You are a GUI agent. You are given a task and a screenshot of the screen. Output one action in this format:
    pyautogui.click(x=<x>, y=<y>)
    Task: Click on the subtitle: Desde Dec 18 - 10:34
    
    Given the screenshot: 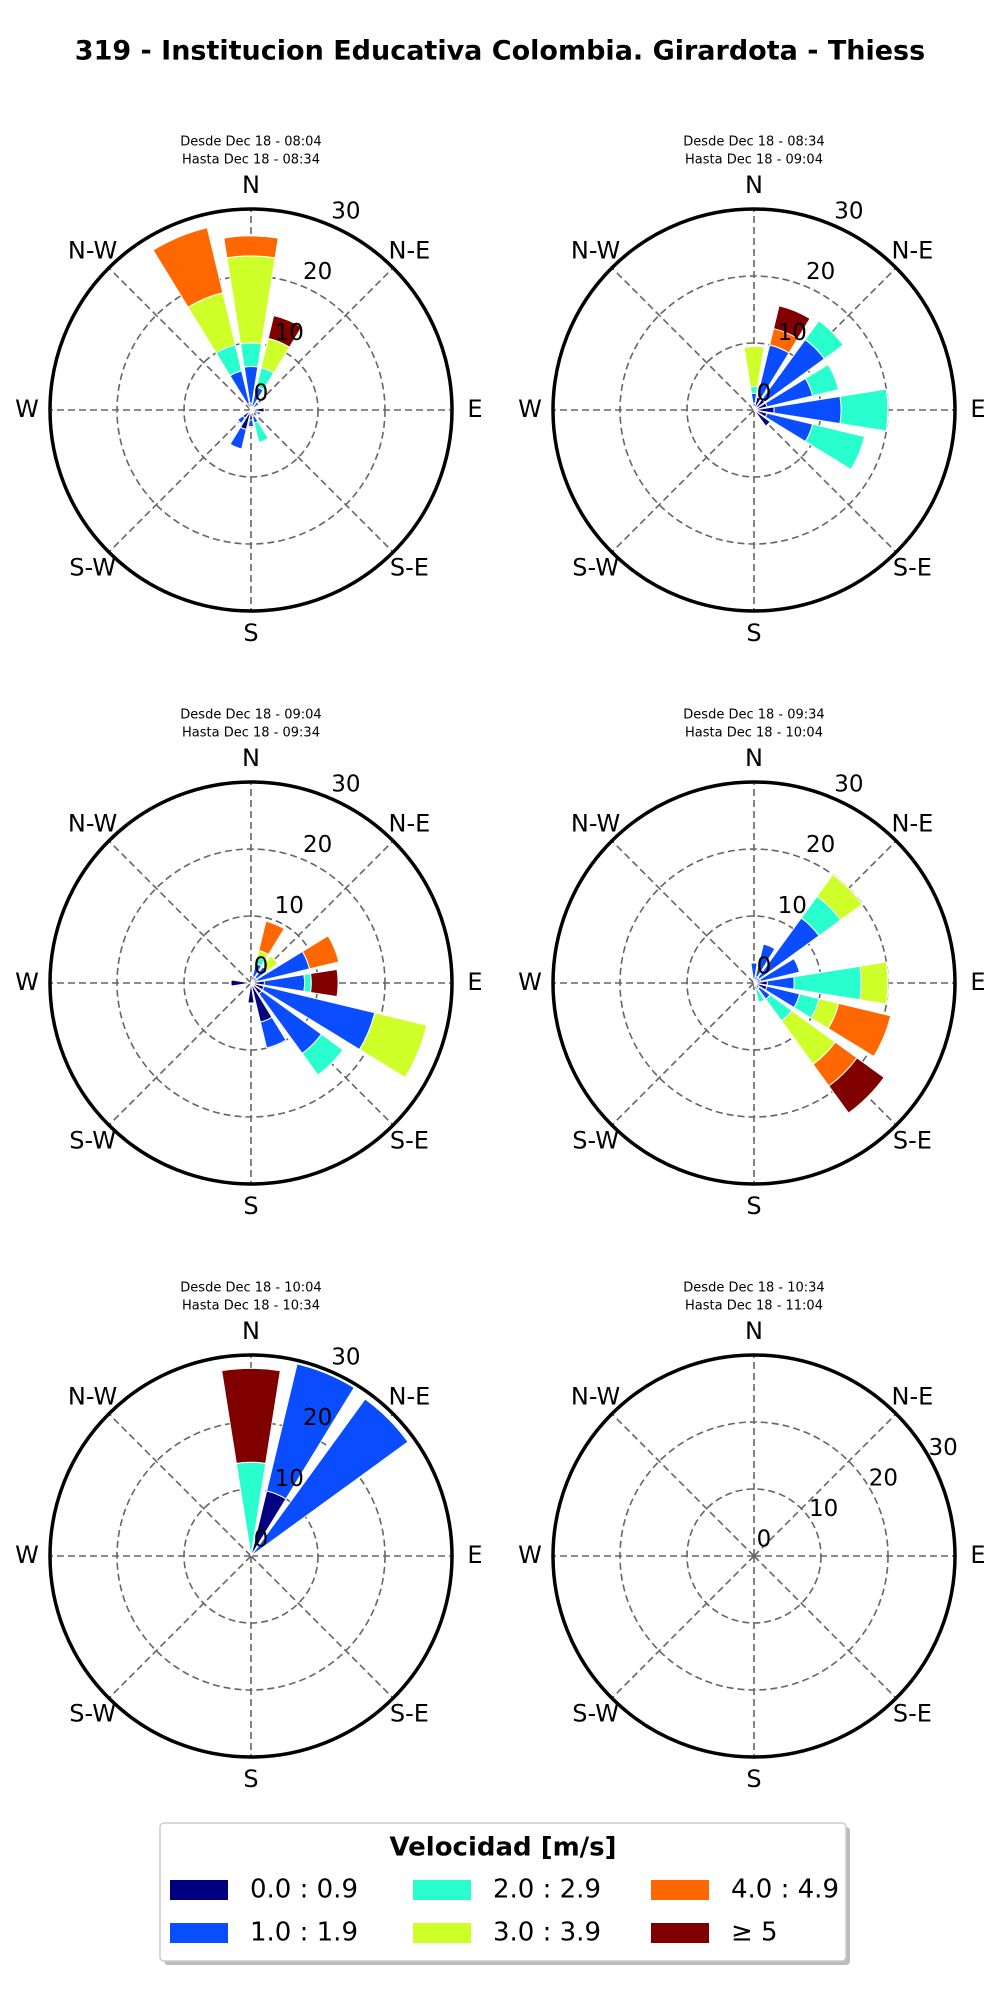 What is the action you would take?
    pyautogui.click(x=753, y=1288)
    